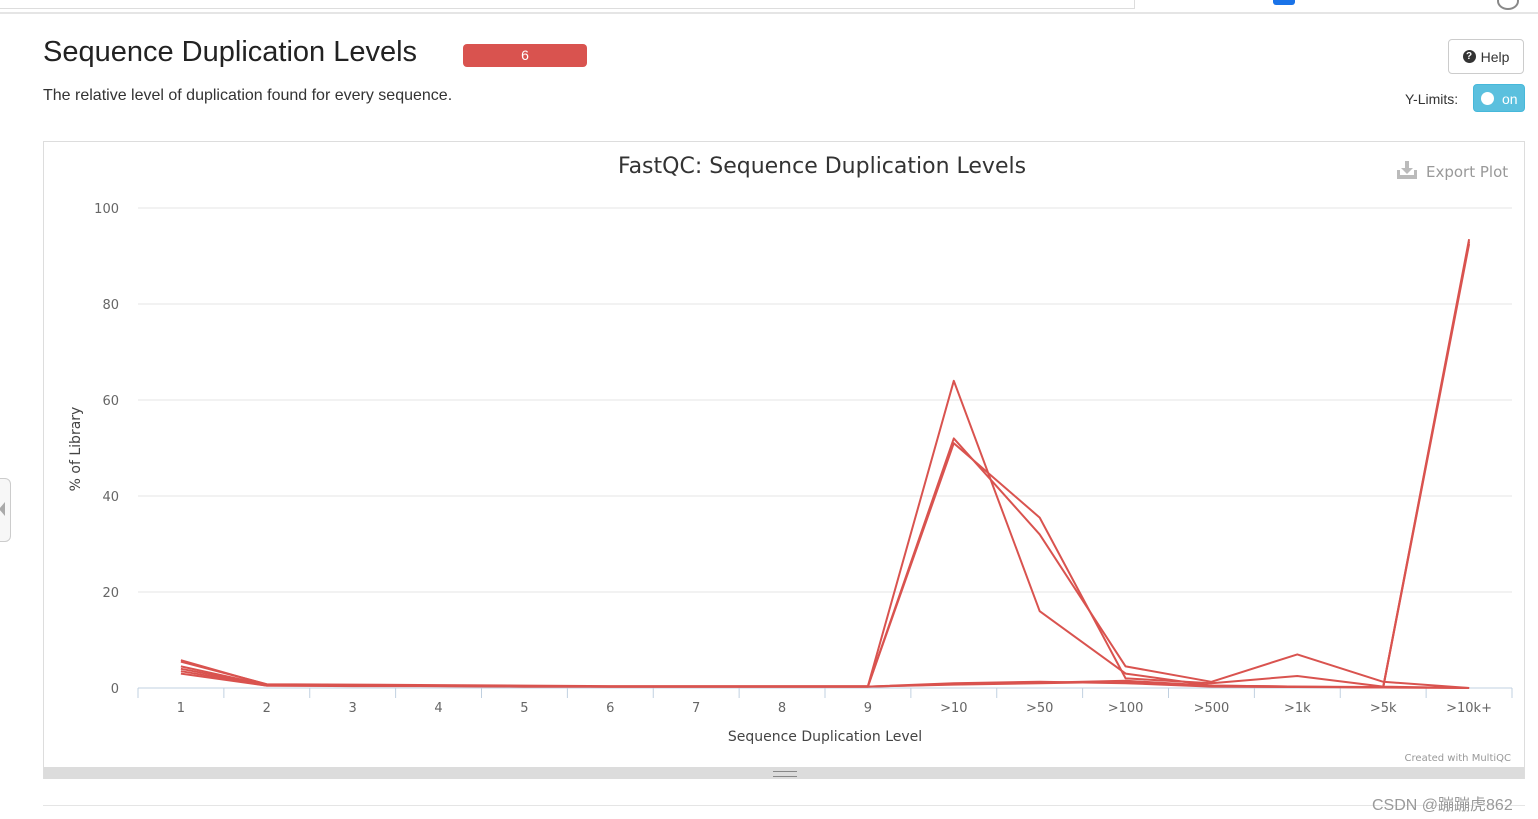  Describe the element at coordinates (1039, 708) in the screenshot. I see `x-tick-label: >50` at that location.